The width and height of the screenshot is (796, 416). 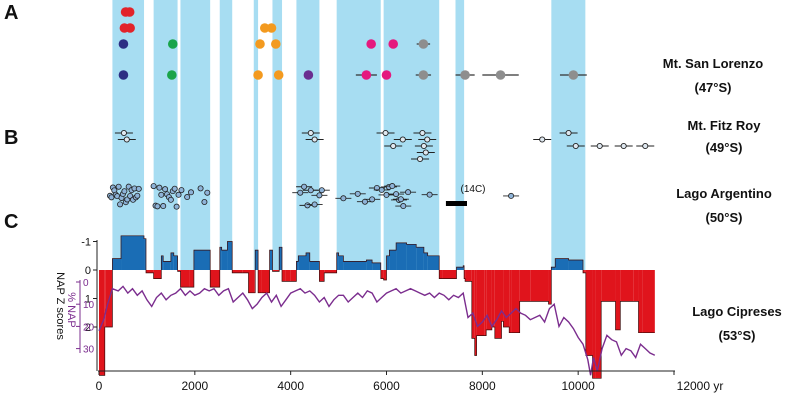 What do you see at coordinates (456, 203) in the screenshot?
I see `c14-bar` at bounding box center [456, 203].